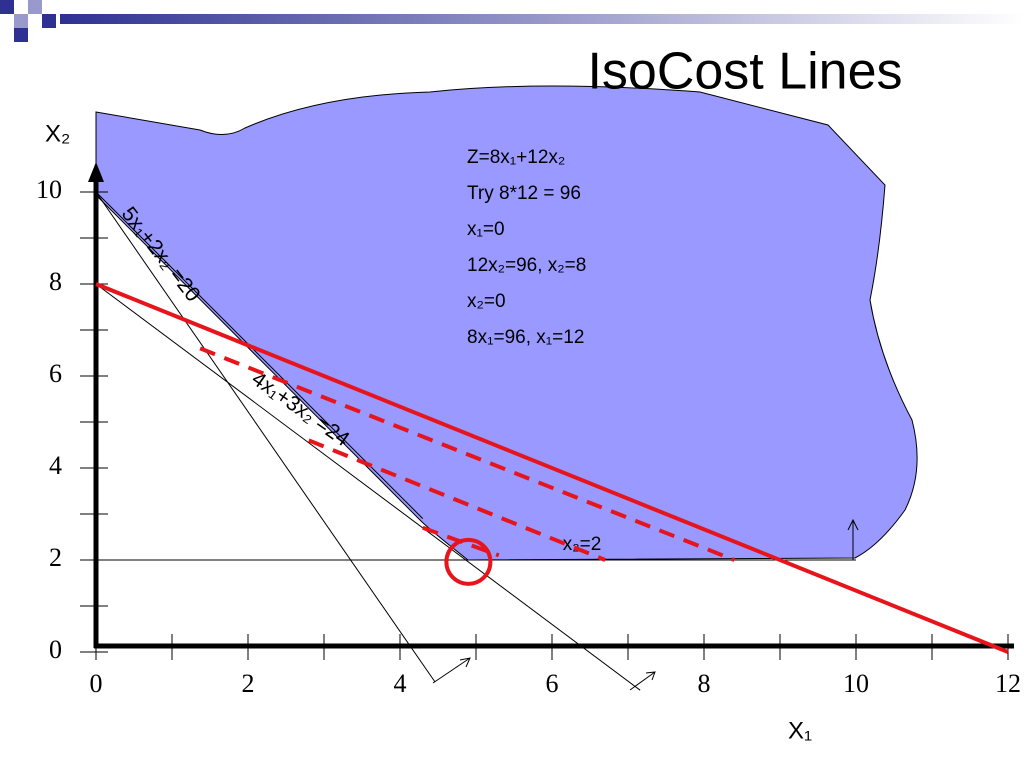  I want to click on x-tick-label: 8, so click(704, 683).